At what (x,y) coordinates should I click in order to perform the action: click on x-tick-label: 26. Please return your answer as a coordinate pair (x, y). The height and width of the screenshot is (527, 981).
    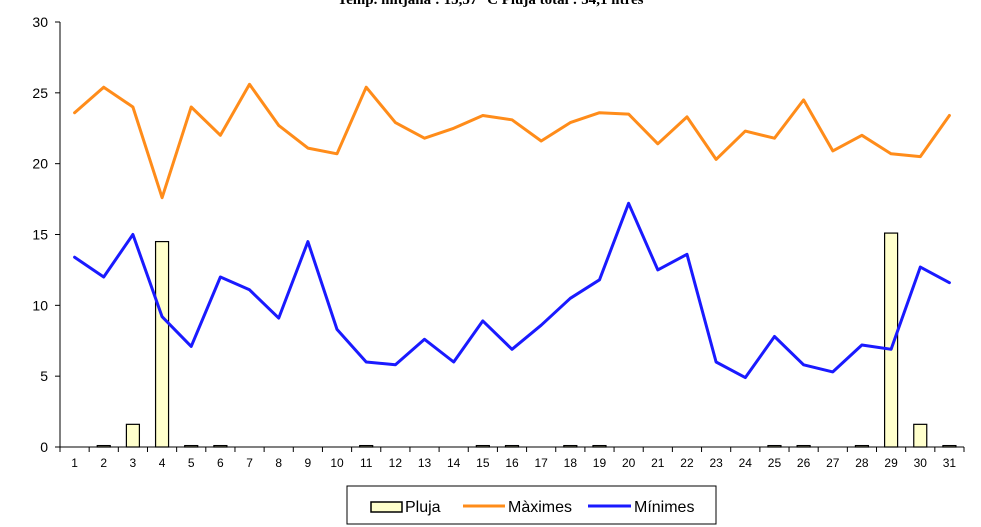
    Looking at the image, I should click on (804, 463).